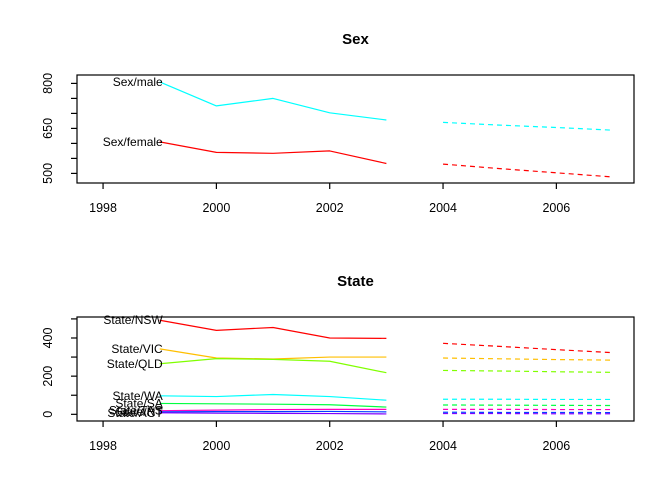 This screenshot has height=480, width=672. Describe the element at coordinates (273, 410) in the screenshot. I see `series-line-history-state-tas` at that location.